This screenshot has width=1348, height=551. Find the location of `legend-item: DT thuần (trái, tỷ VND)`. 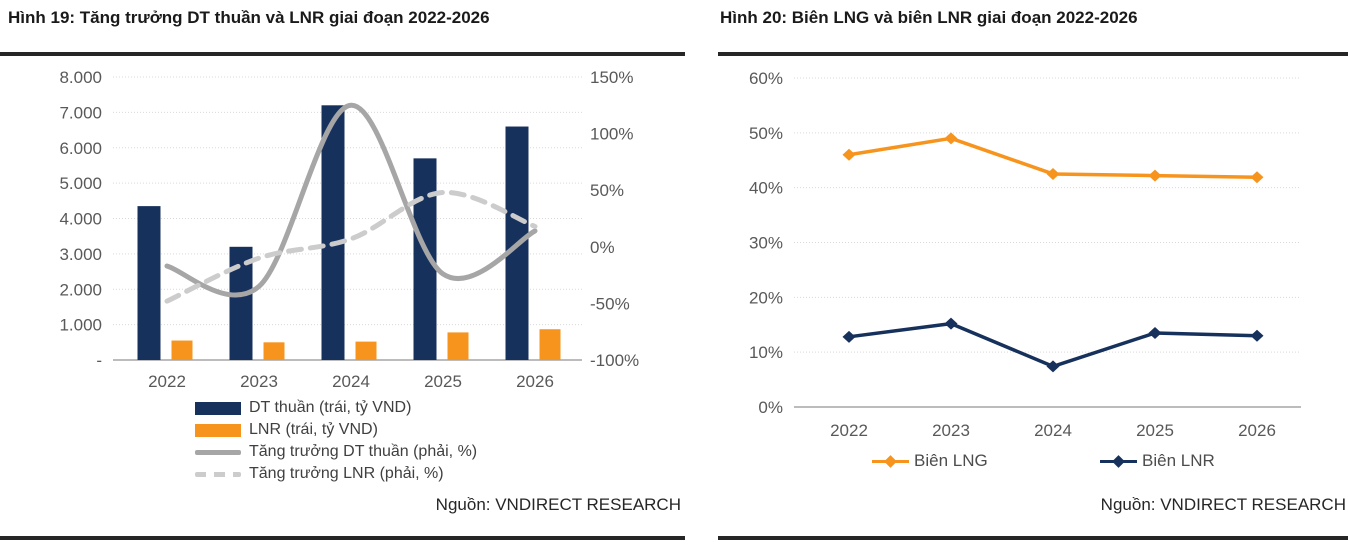

legend-item: DT thuần (trái, tỷ VND) is located at coordinates (336, 408).